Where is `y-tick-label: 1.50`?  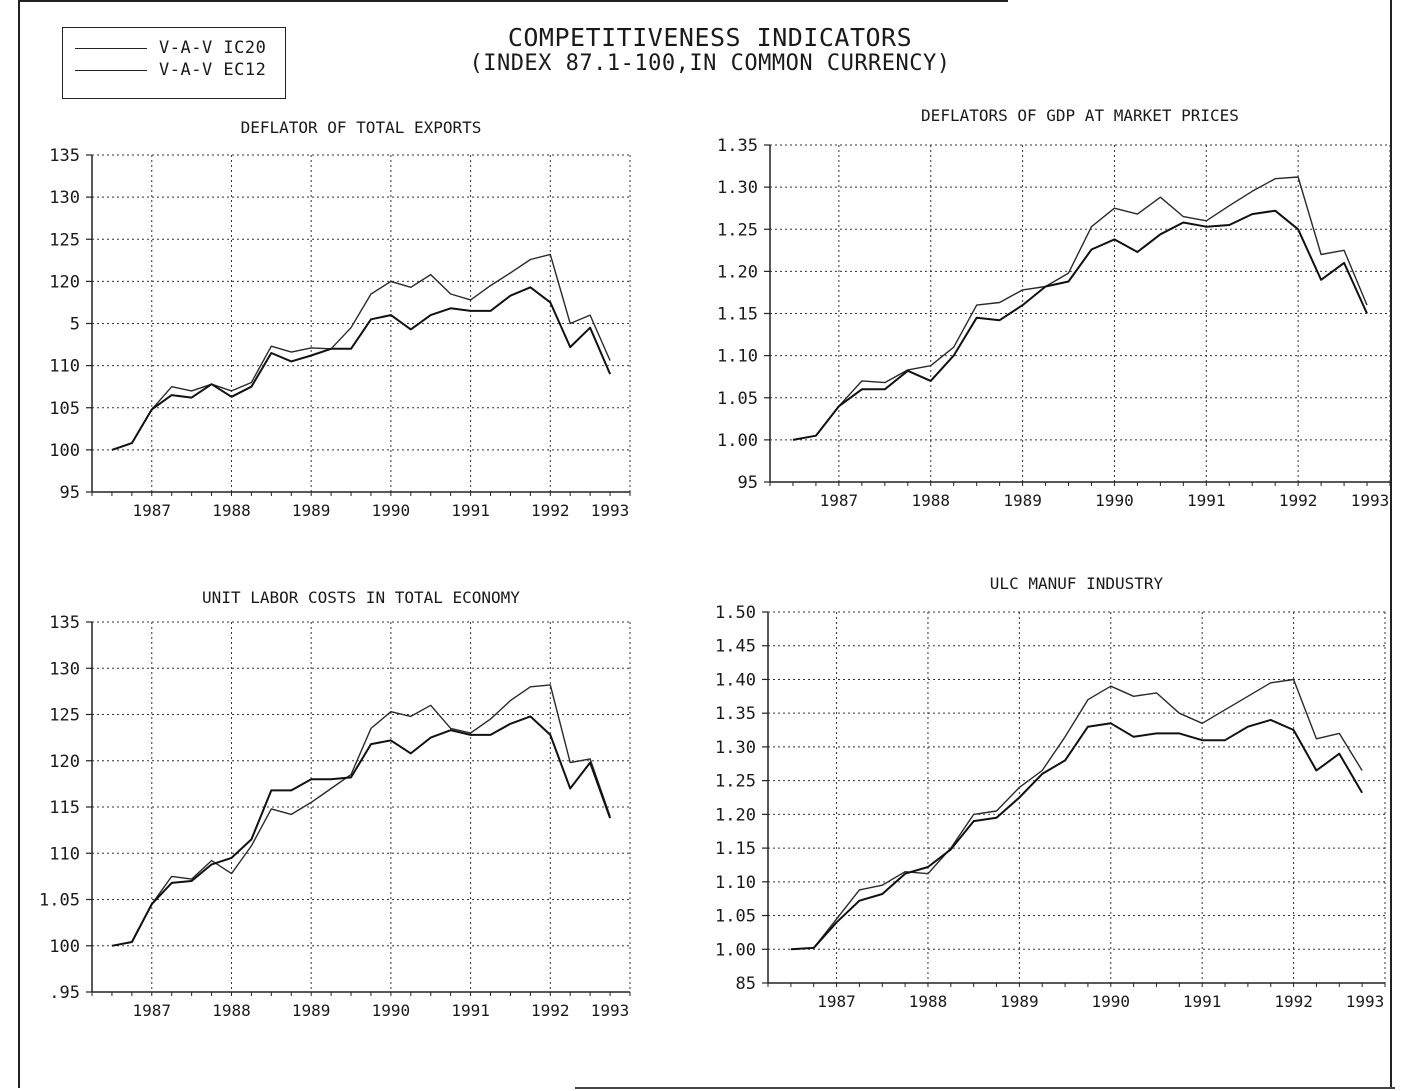 y-tick-label: 1.50 is located at coordinates (735, 613).